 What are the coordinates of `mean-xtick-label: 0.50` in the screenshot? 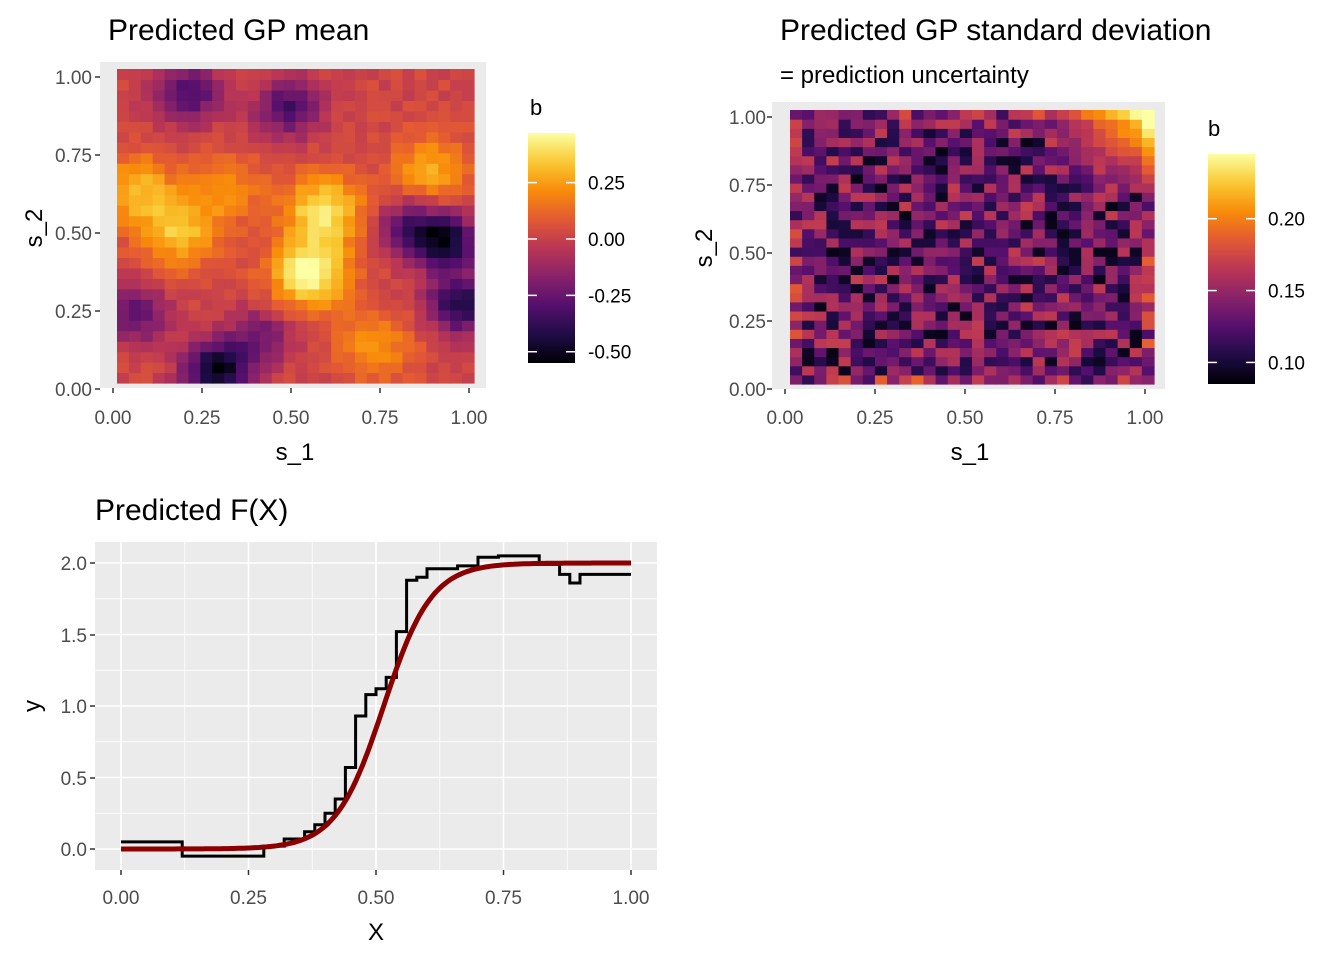 It's located at (291, 418).